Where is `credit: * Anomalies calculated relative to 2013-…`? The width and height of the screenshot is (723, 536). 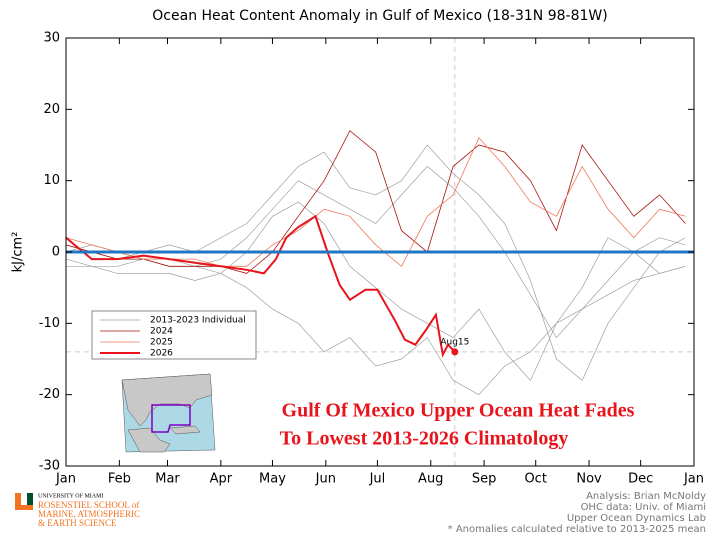
credit: * Anomalies calculated relative to 2013-… is located at coordinates (577, 529).